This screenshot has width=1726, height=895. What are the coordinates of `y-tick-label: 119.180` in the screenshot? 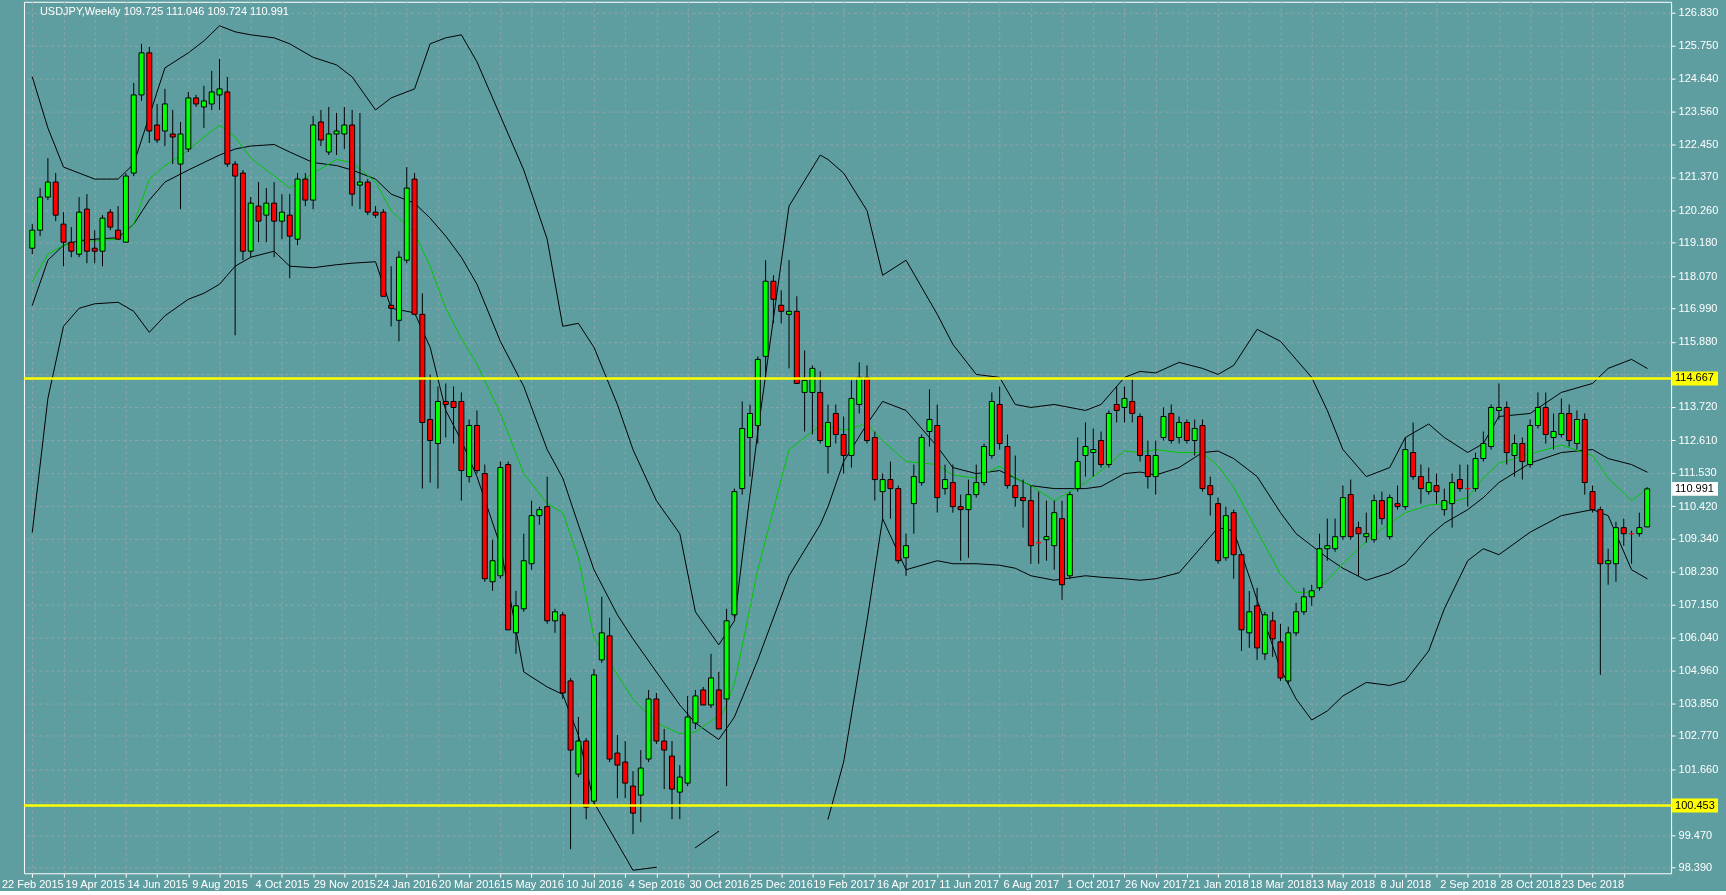 It's located at (1698, 242).